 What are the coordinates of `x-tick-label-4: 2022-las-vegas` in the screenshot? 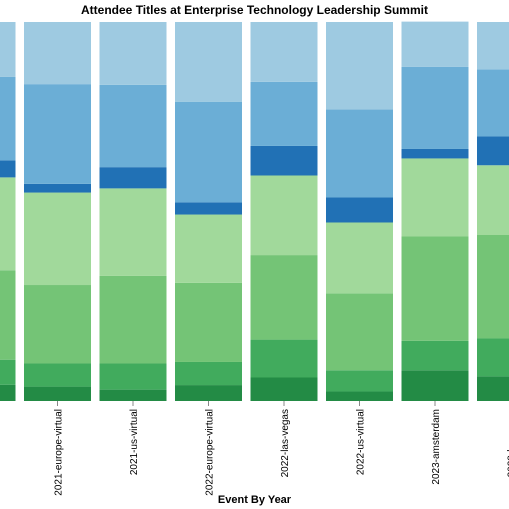 It's located at (285, 443).